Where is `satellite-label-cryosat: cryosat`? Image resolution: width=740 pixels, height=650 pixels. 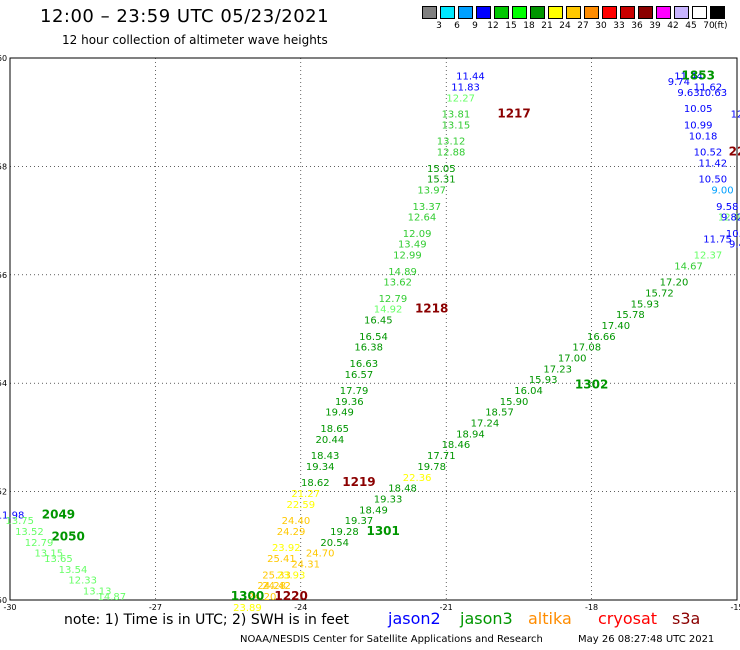
satellite-label-cryosat: cryosat is located at coordinates (628, 618).